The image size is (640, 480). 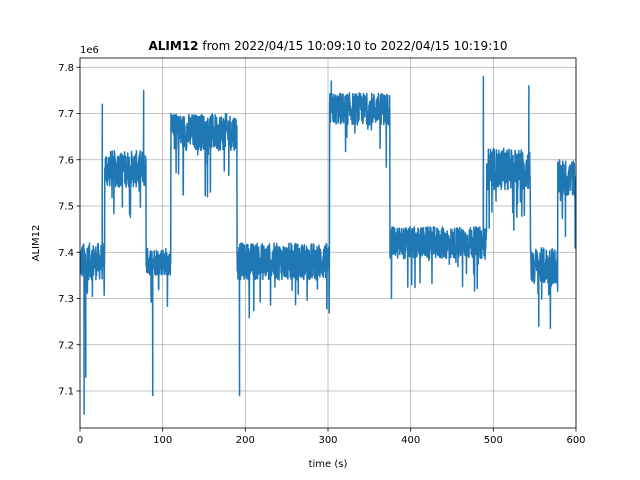 What do you see at coordinates (66, 392) in the screenshot?
I see `y-tick-label: 7.1` at bounding box center [66, 392].